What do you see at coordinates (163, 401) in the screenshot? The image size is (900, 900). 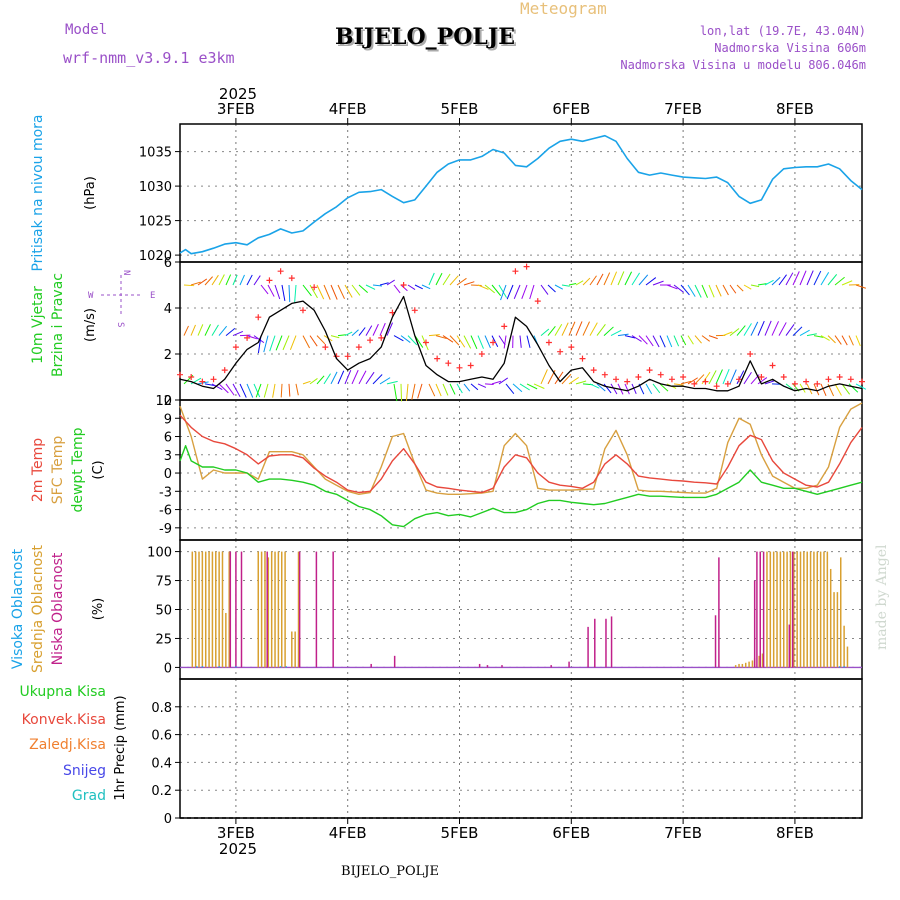 I see `y-tick-label: 12` at bounding box center [163, 401].